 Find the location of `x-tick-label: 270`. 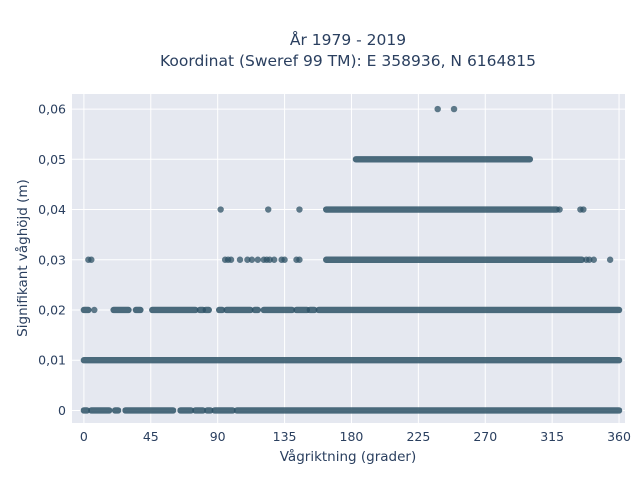

x-tick-label: 270 is located at coordinates (485, 436).